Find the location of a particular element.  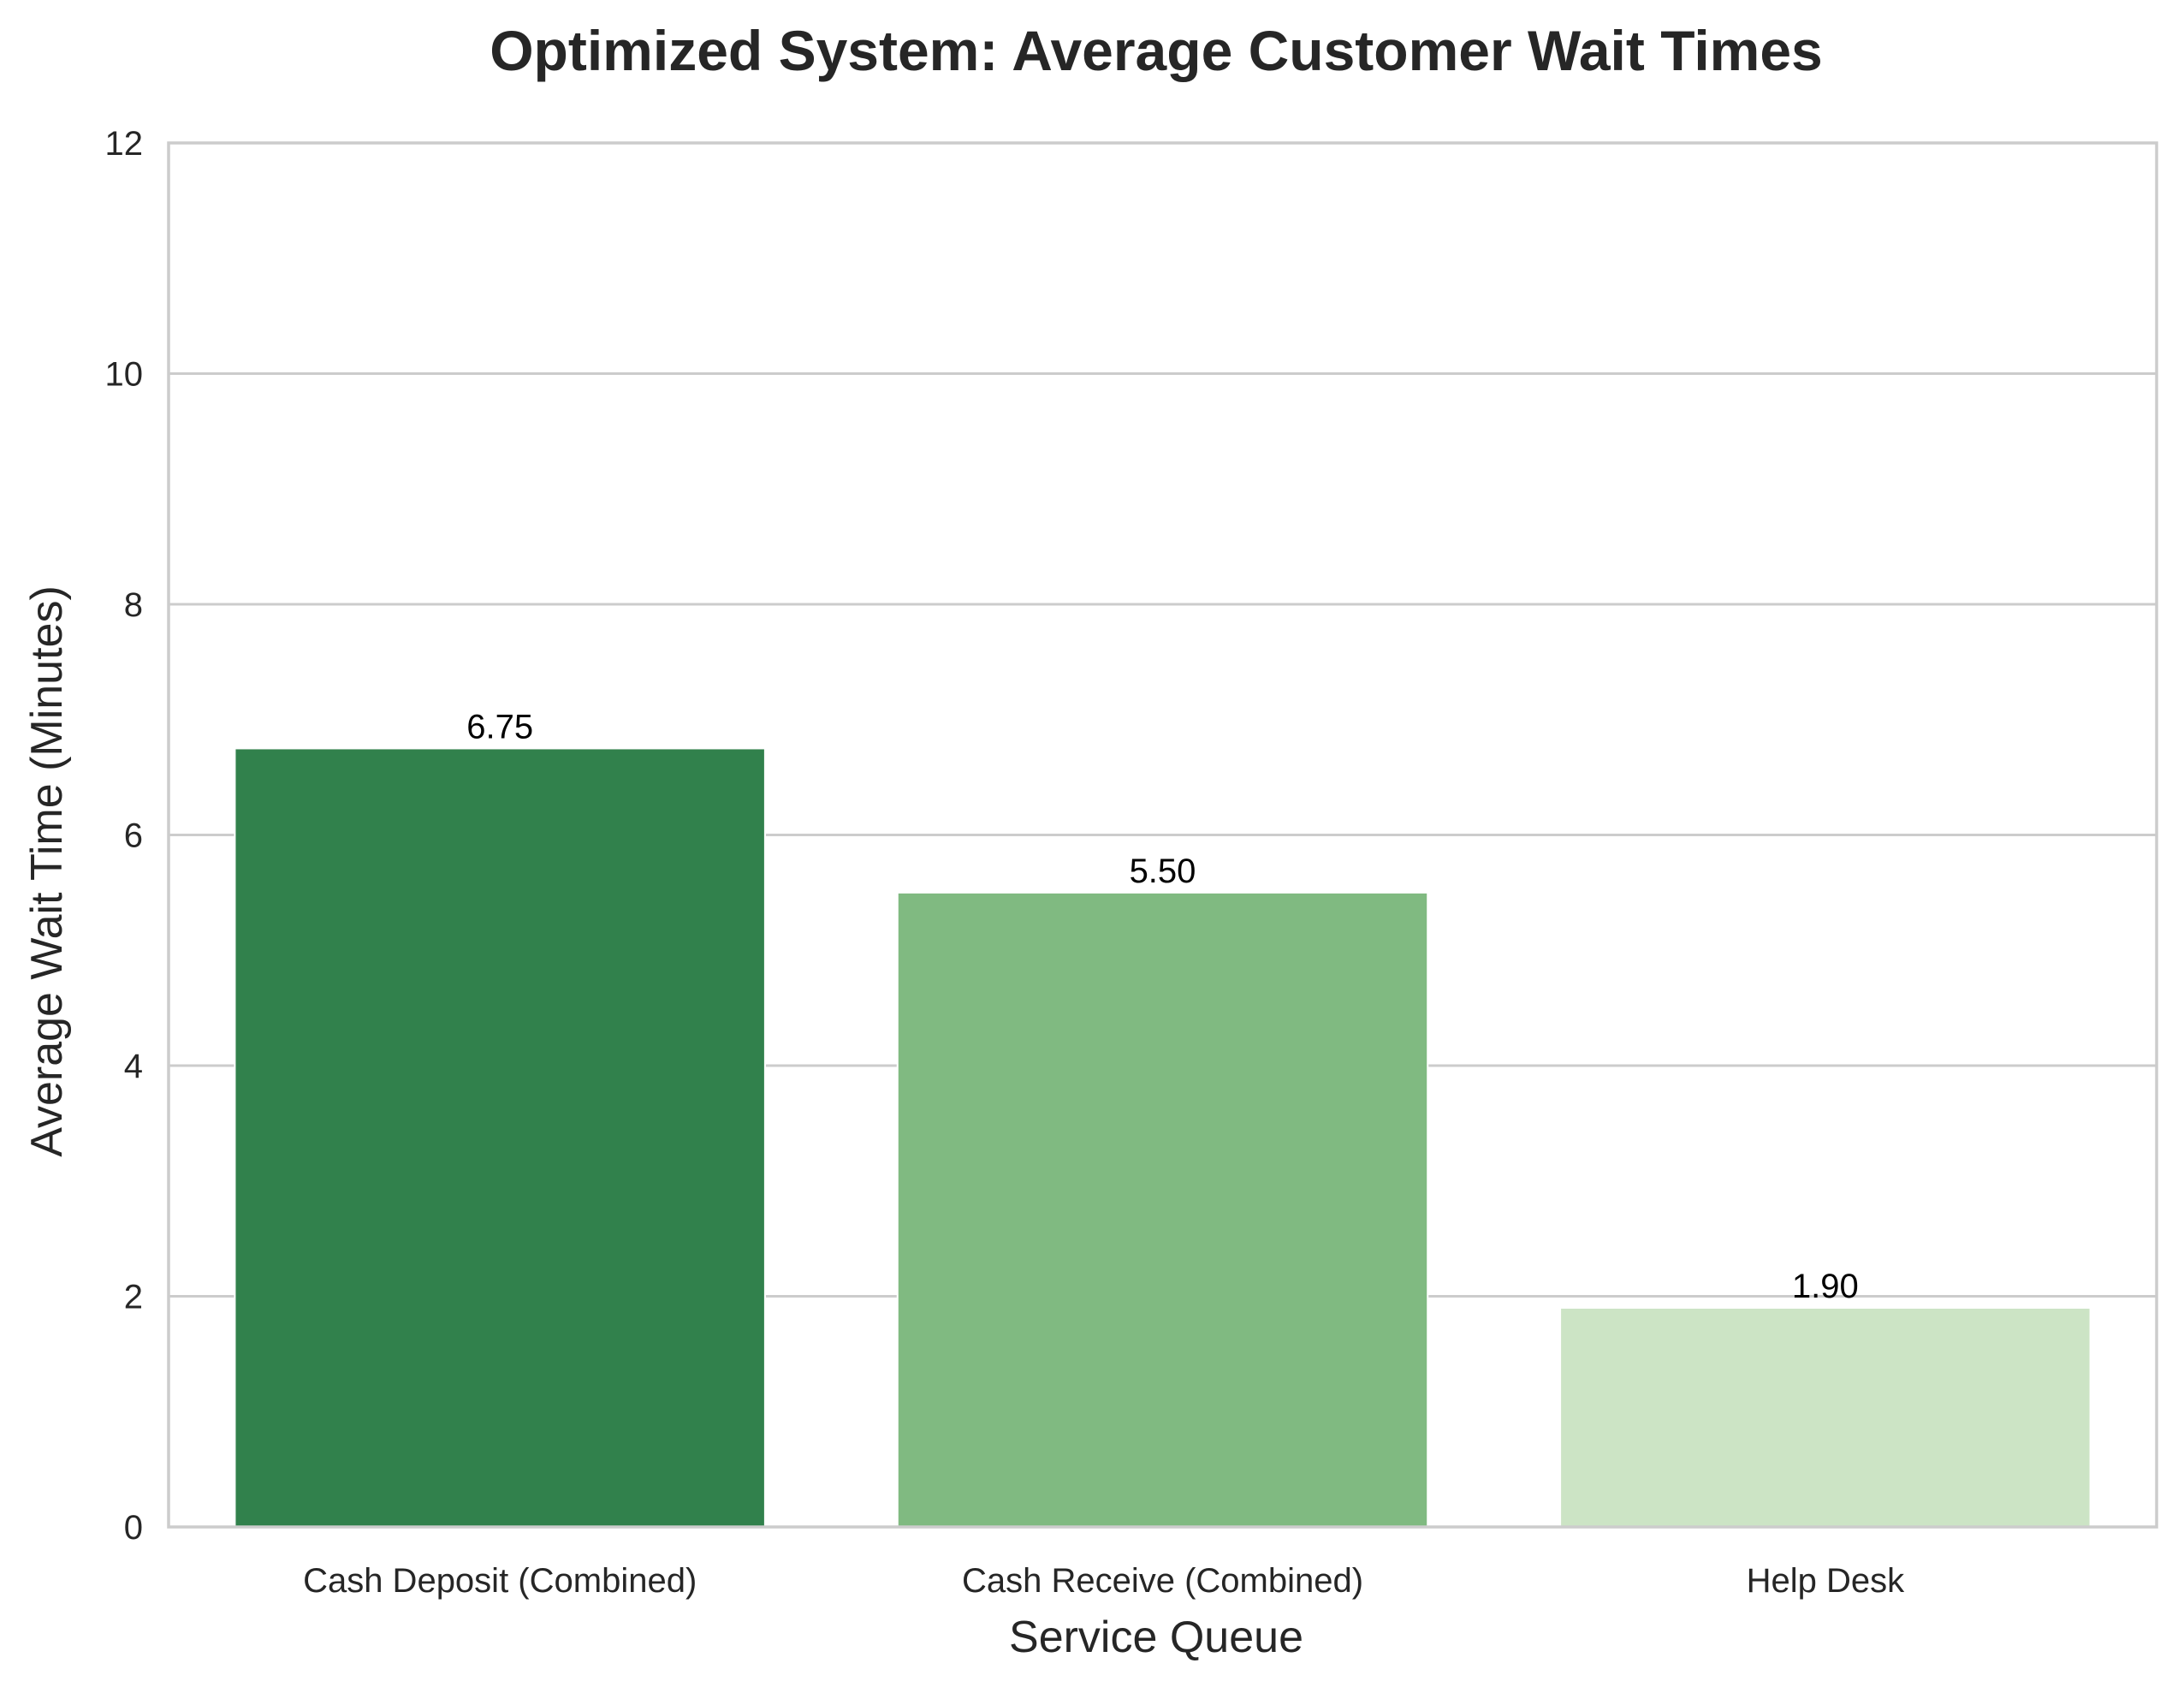

y-tick-label: 0 is located at coordinates (134, 1528).